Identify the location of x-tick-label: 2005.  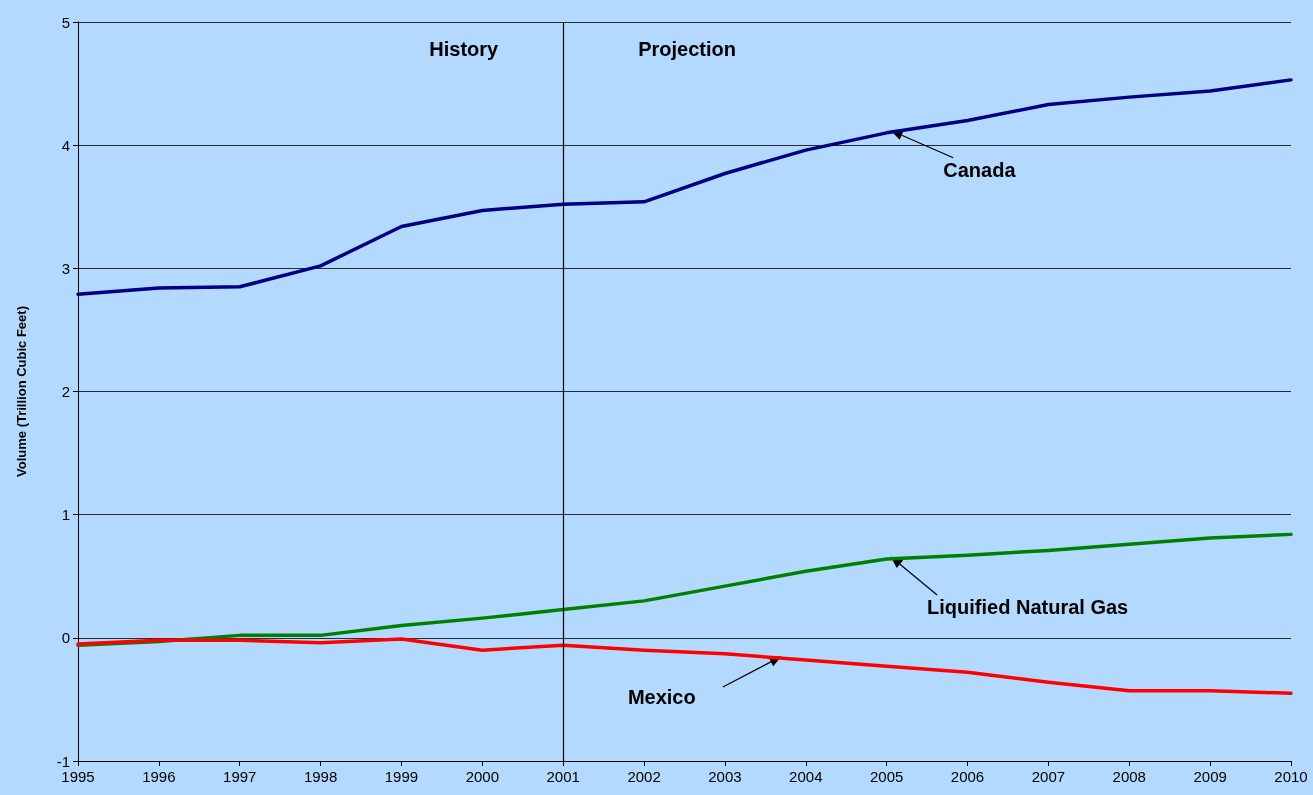
(886, 776).